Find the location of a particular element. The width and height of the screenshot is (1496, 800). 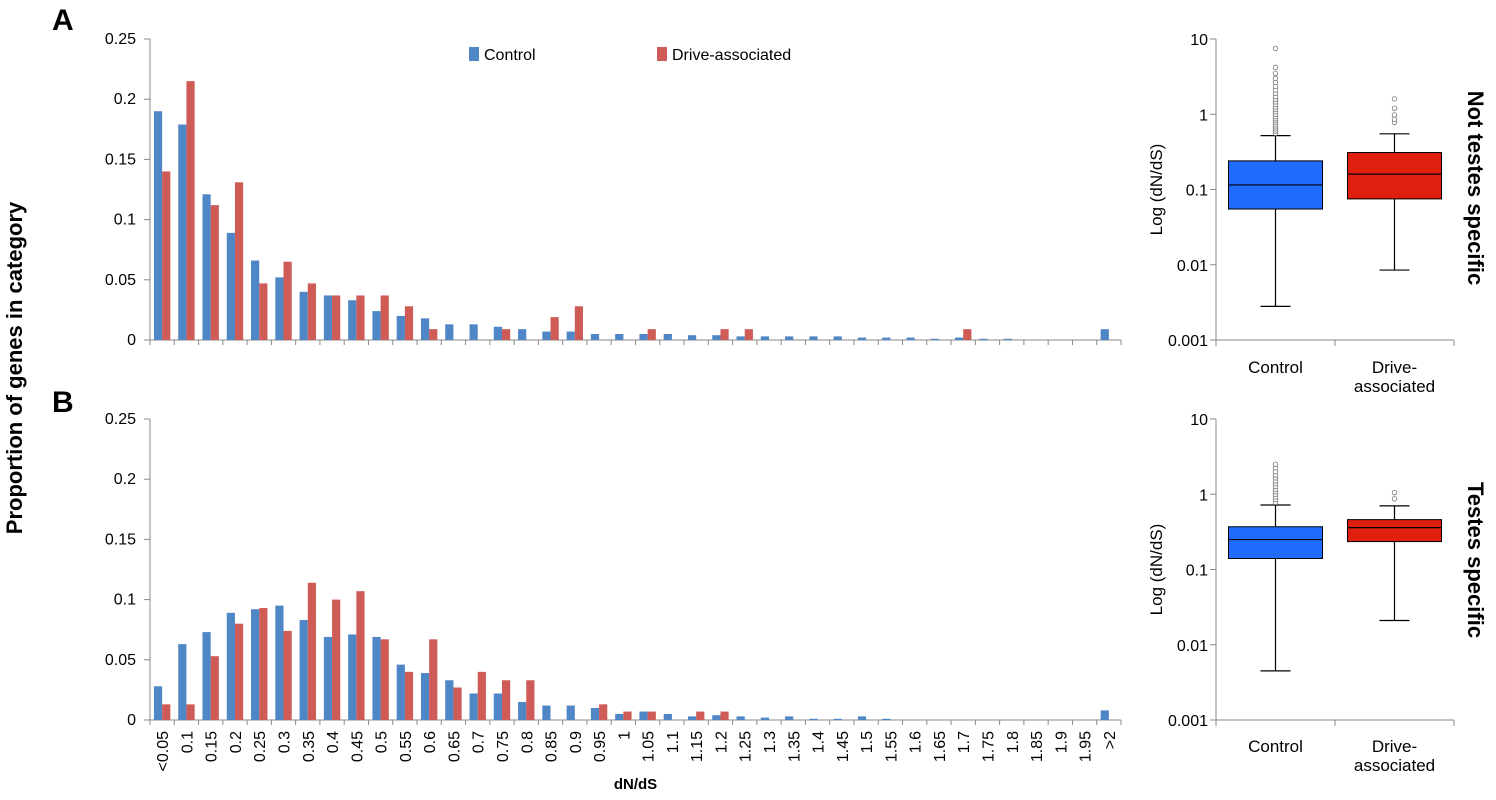

x-tick-label: 0.85 is located at coordinates (552, 746).